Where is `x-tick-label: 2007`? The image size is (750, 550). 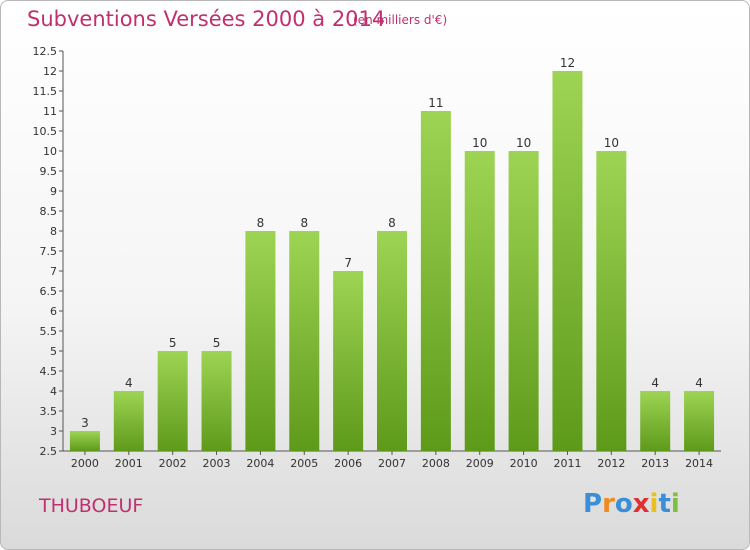
x-tick-label: 2007 is located at coordinates (392, 463).